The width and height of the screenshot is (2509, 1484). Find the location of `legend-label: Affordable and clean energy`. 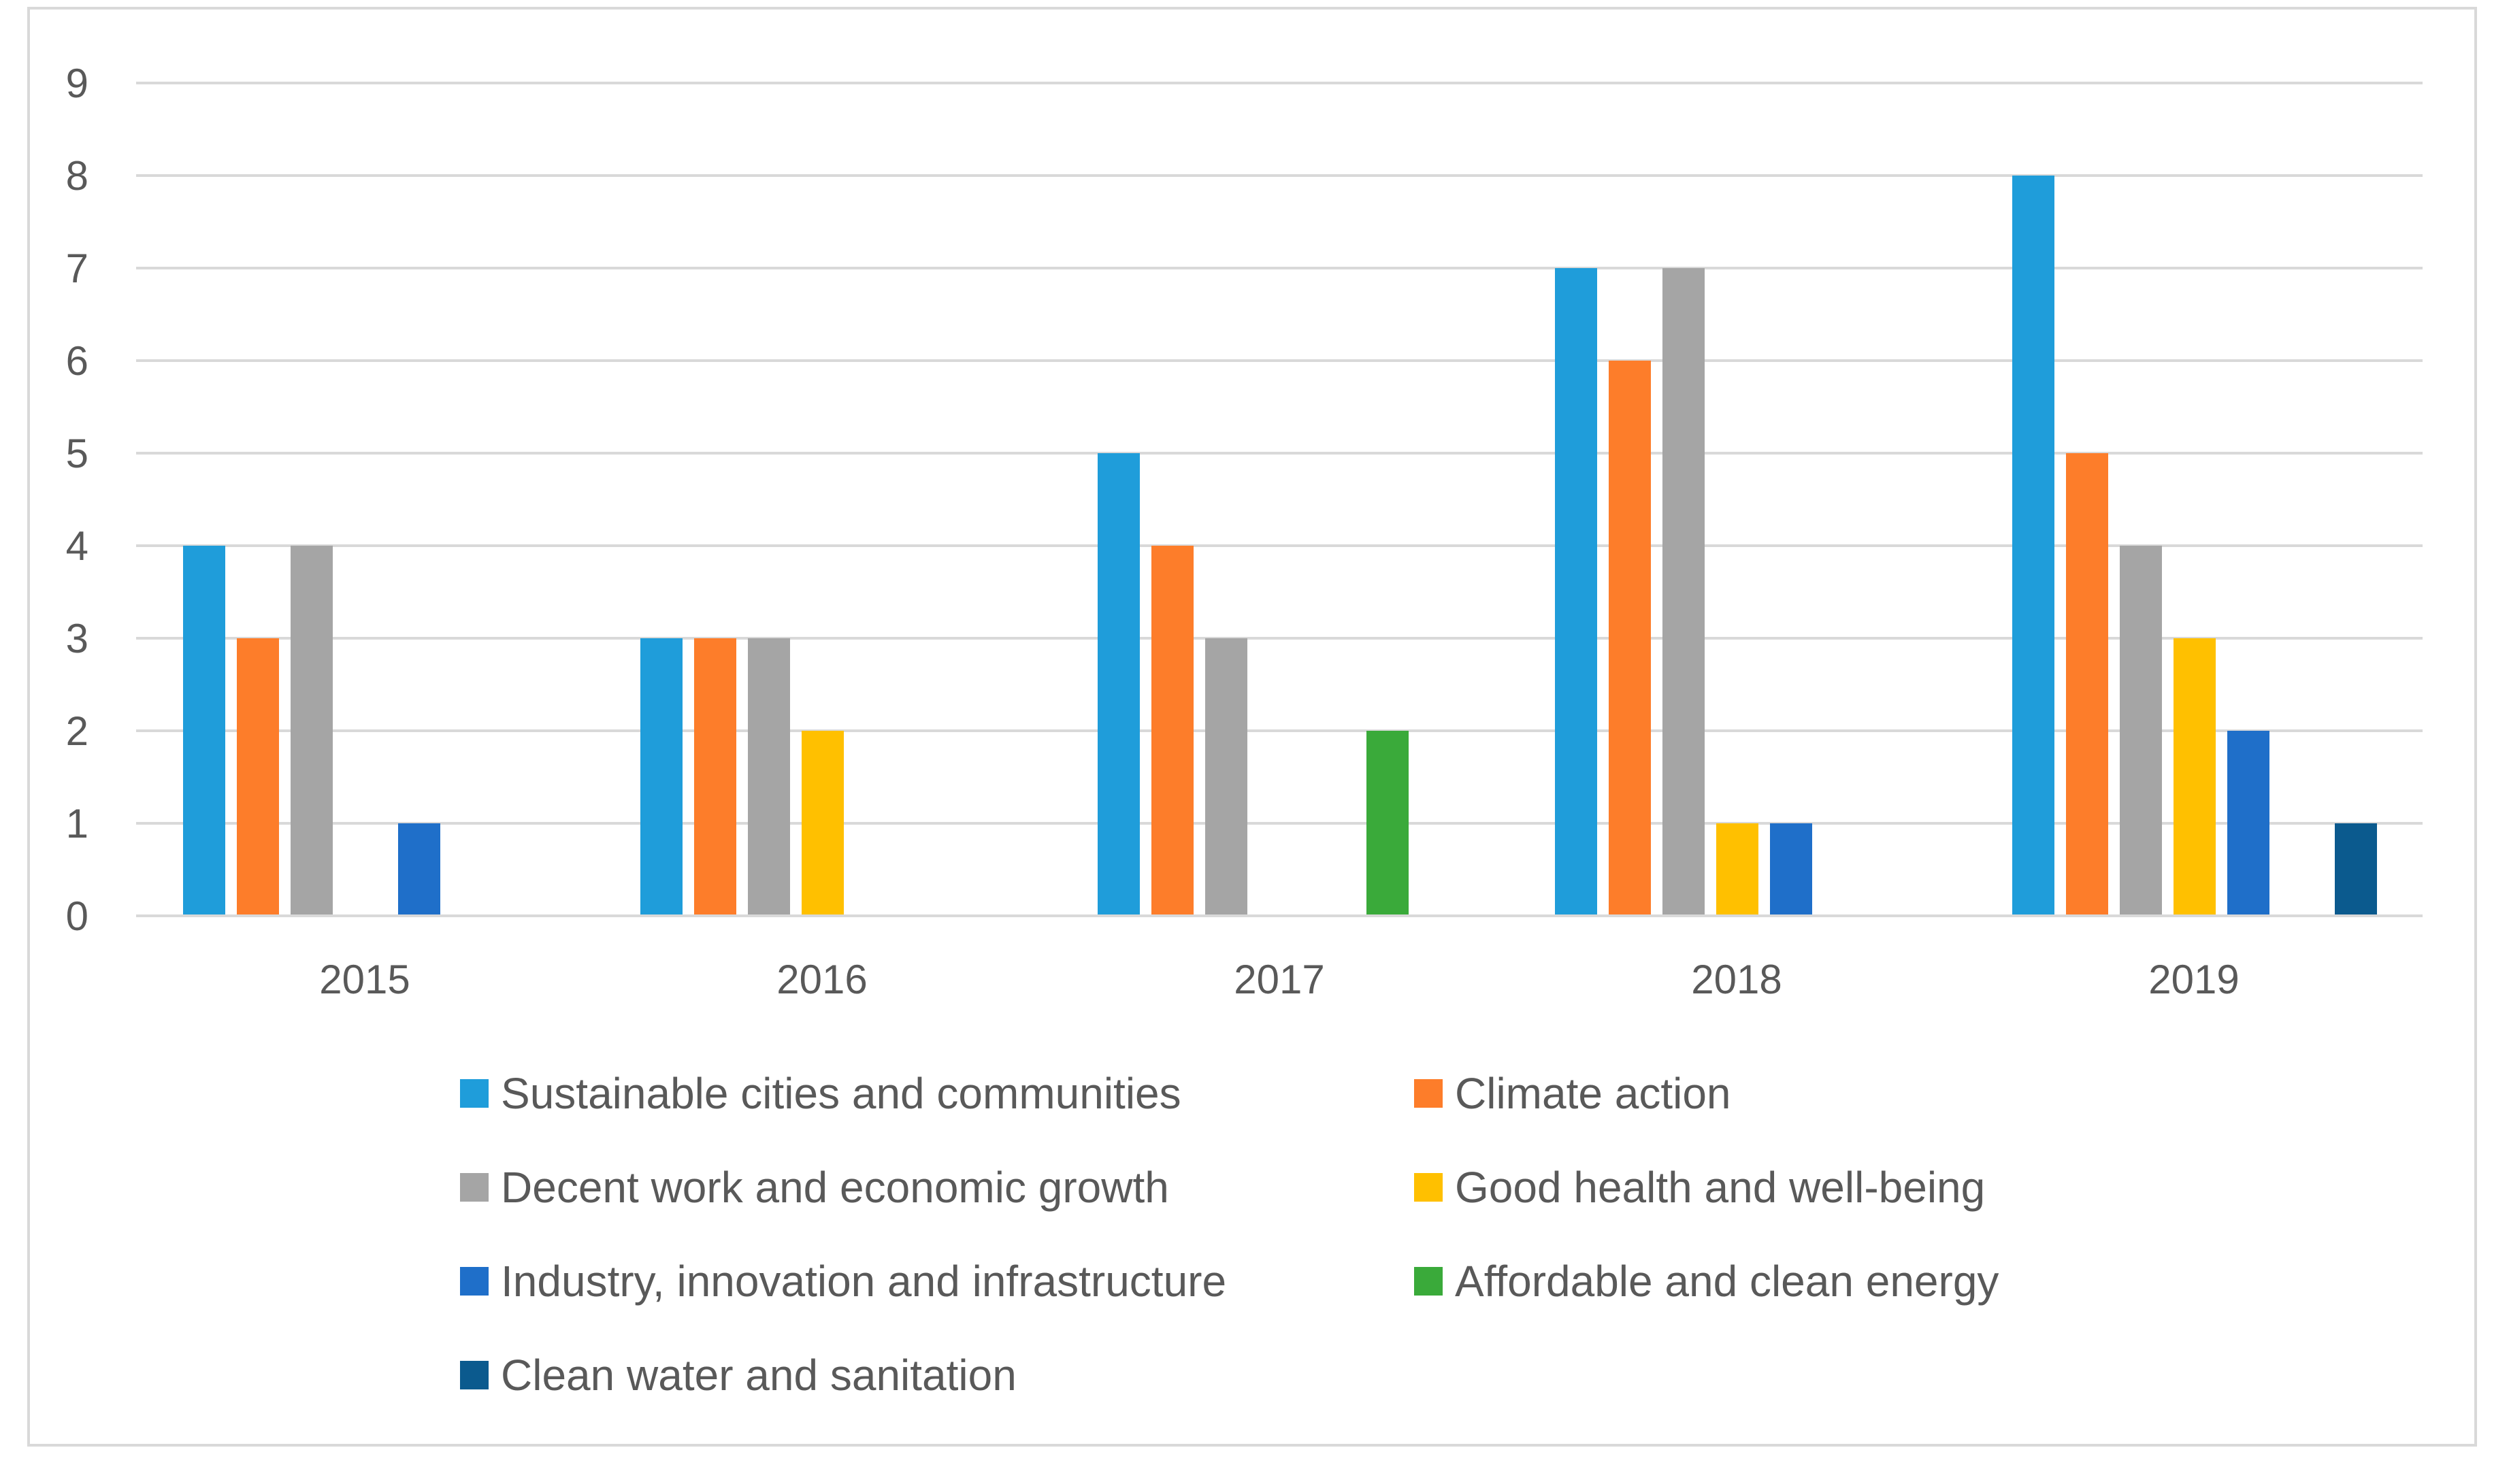

legend-label: Affordable and clean energy is located at coordinates (1727, 1281).